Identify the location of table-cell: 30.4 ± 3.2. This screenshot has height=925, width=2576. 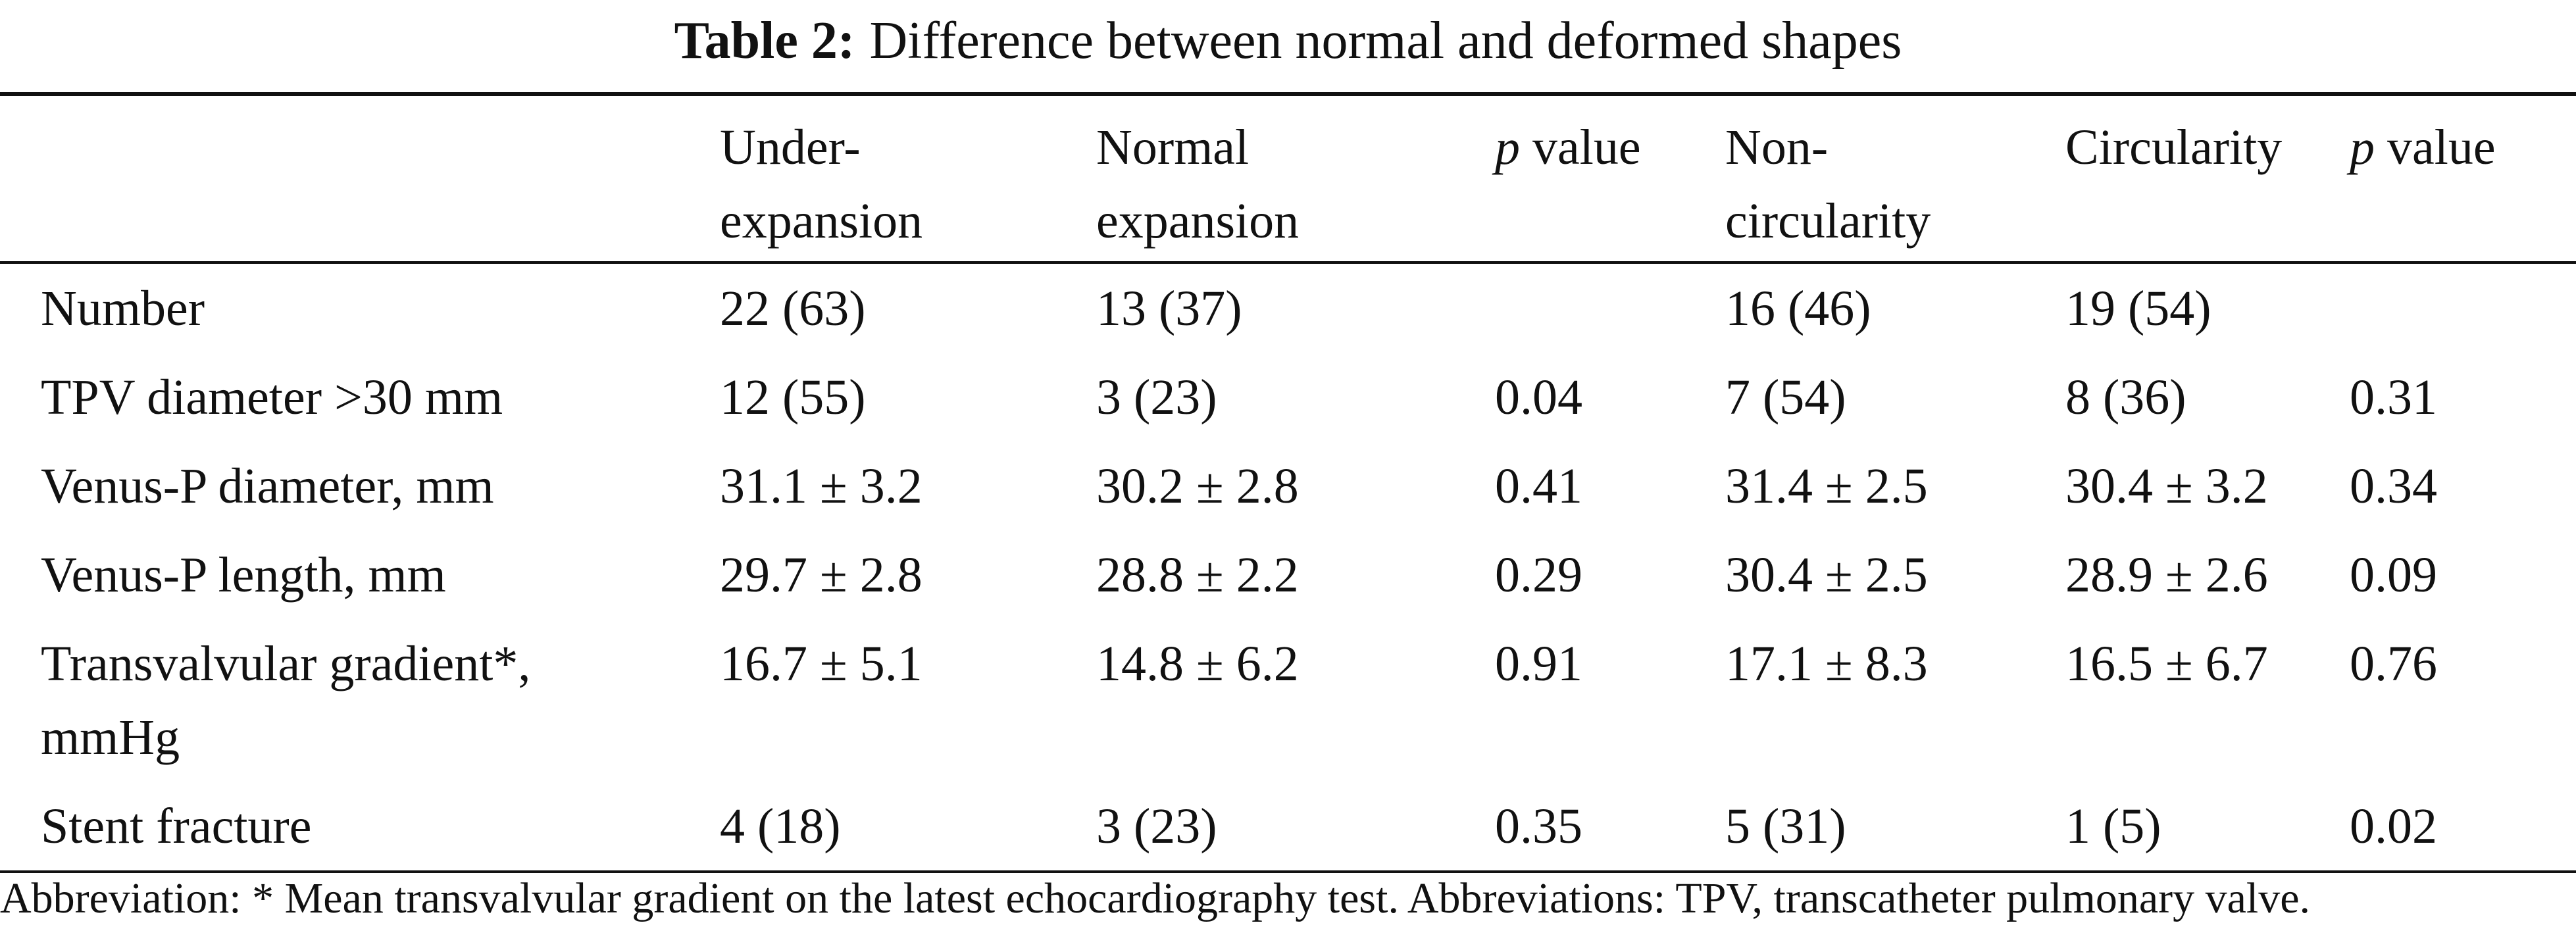
(2166, 487).